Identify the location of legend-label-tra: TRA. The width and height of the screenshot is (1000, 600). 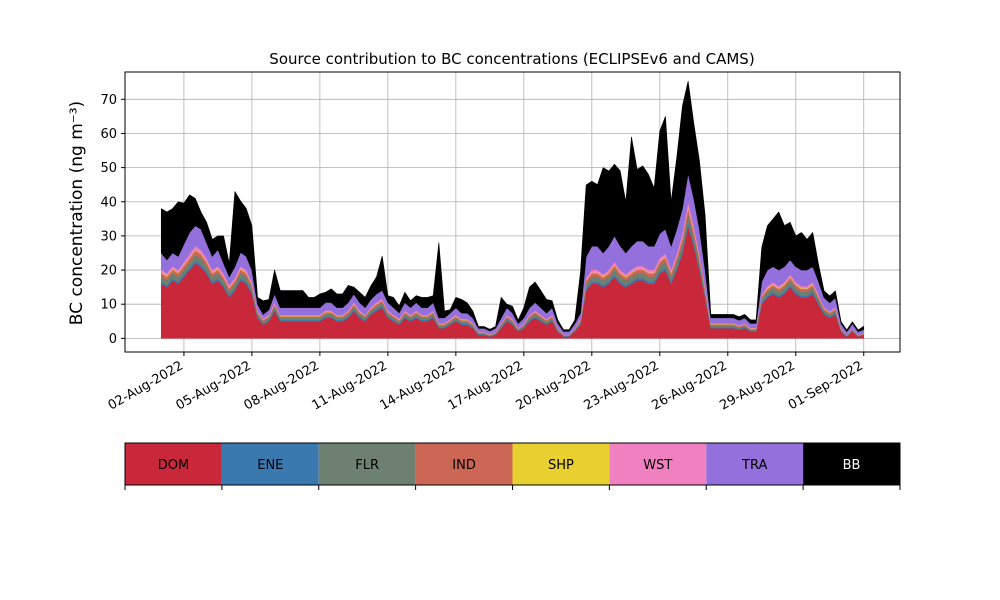
(754, 465).